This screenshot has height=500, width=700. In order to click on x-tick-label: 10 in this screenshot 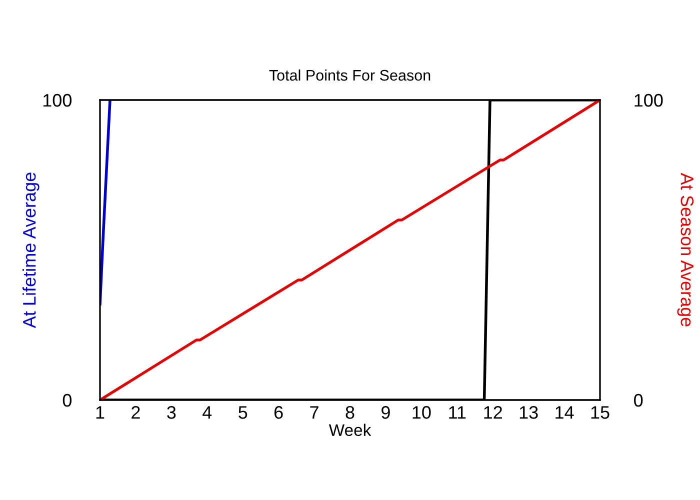, I will do `click(421, 412)`.